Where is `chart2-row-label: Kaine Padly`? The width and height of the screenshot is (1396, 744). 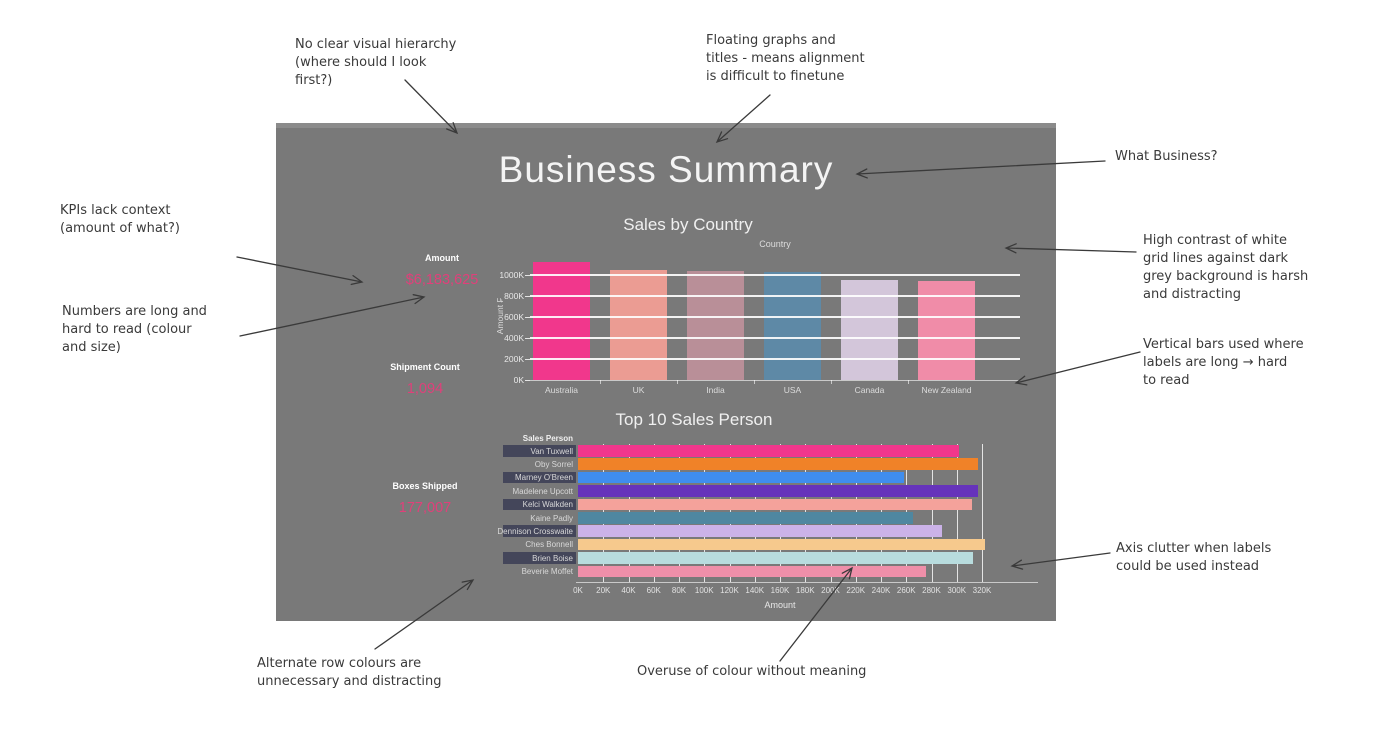 chart2-row-label: Kaine Padly is located at coordinates (551, 518).